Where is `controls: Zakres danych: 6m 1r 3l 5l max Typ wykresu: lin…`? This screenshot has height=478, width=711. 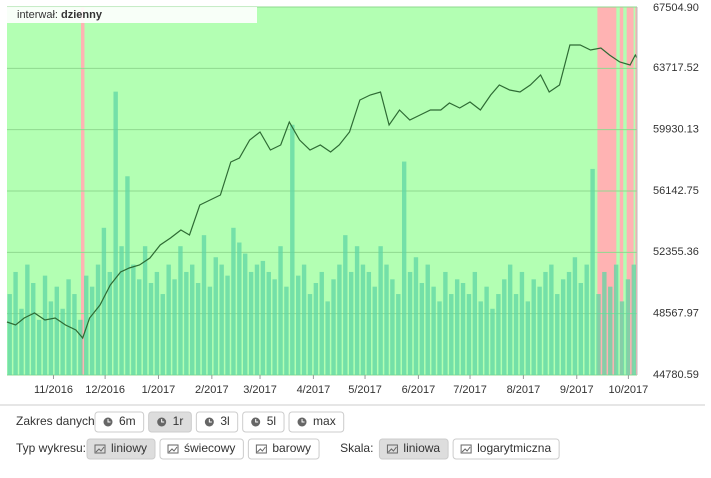
controls: Zakres danych: 6m 1r 3l 5l max Typ wykresu: lin… is located at coordinates (288, 435).